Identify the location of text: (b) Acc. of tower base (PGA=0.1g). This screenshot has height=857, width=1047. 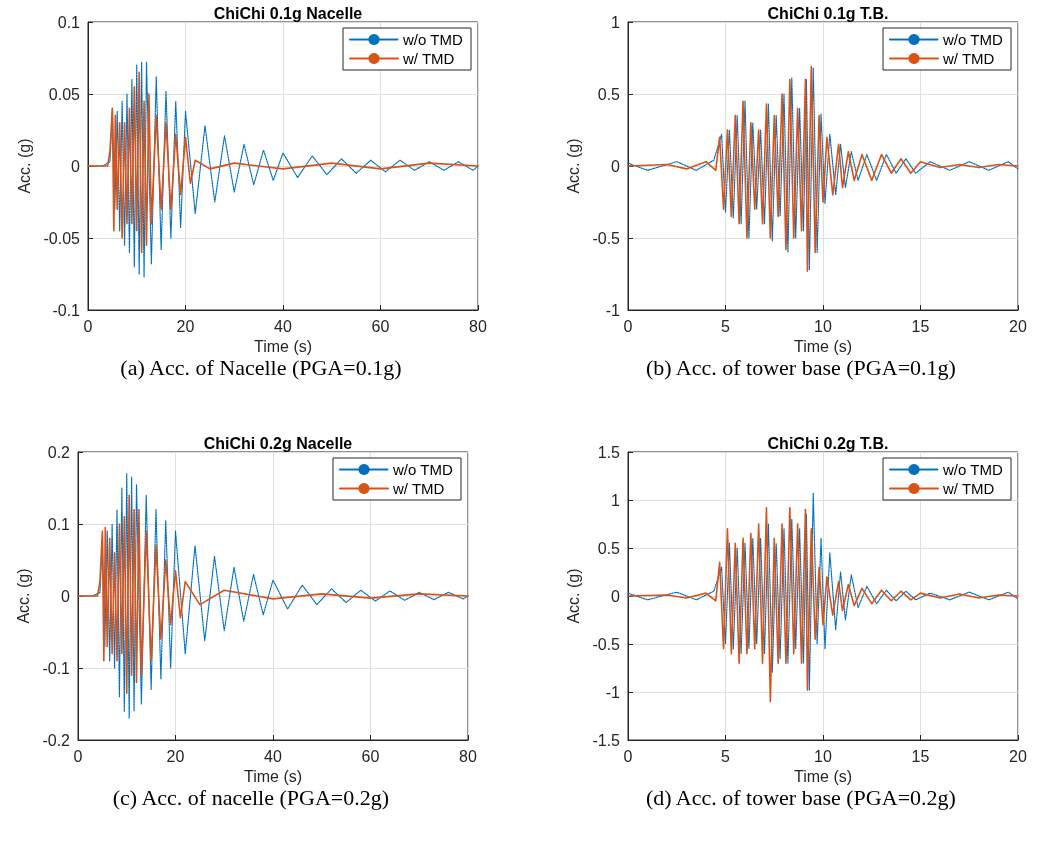
(800, 367).